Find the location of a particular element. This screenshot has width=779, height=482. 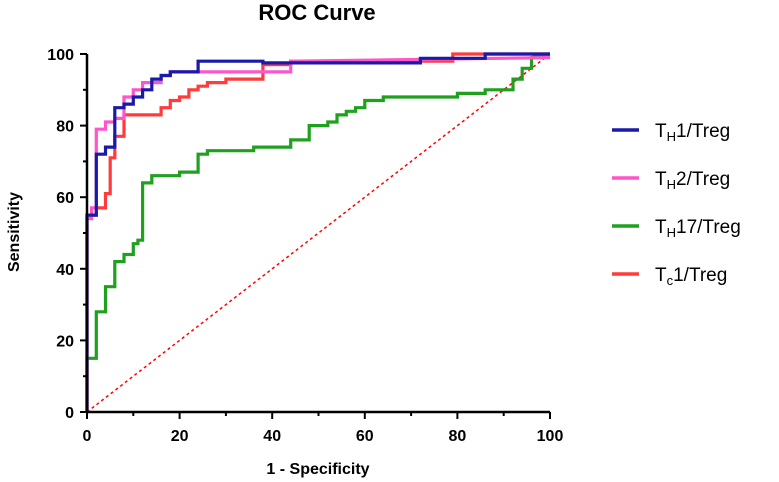

x-axis-label: 1 - Specificity is located at coordinates (317, 469).